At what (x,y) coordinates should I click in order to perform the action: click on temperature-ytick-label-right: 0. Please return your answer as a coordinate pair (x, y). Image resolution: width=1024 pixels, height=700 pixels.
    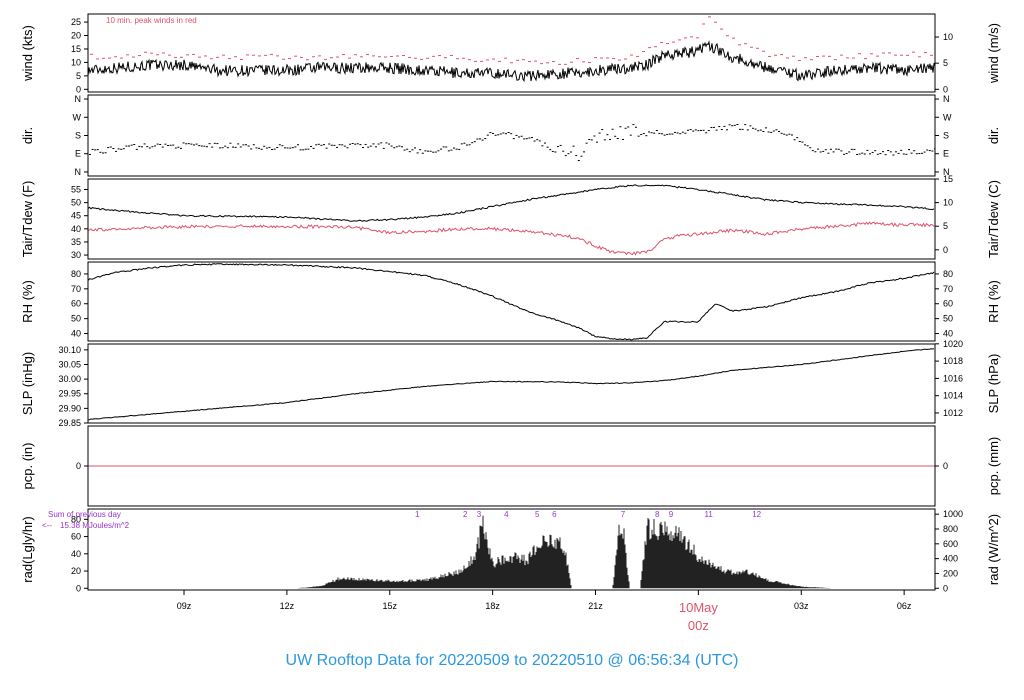
    Looking at the image, I should click on (945, 250).